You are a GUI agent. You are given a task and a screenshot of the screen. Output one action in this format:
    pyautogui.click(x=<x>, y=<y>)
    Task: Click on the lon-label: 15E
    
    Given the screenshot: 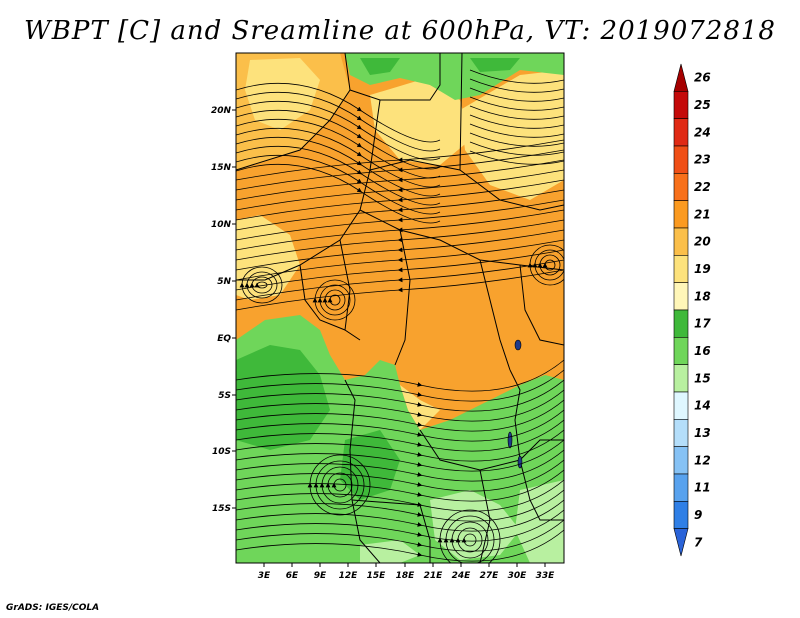 What is the action you would take?
    pyautogui.click(x=377, y=576)
    